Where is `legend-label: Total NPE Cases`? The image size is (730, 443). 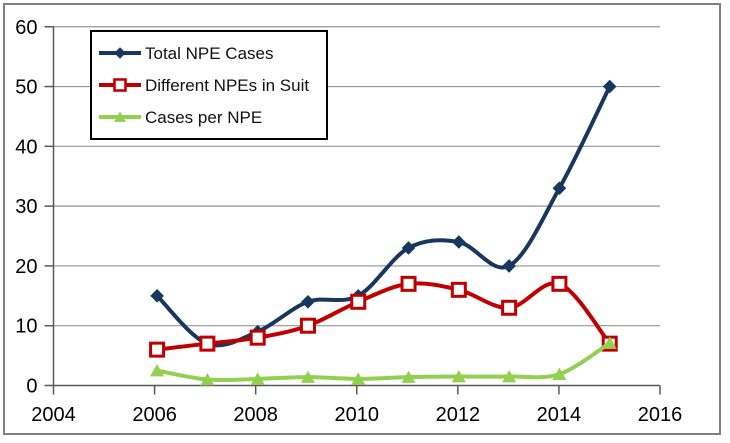
legend-label: Total NPE Cases is located at coordinates (209, 53).